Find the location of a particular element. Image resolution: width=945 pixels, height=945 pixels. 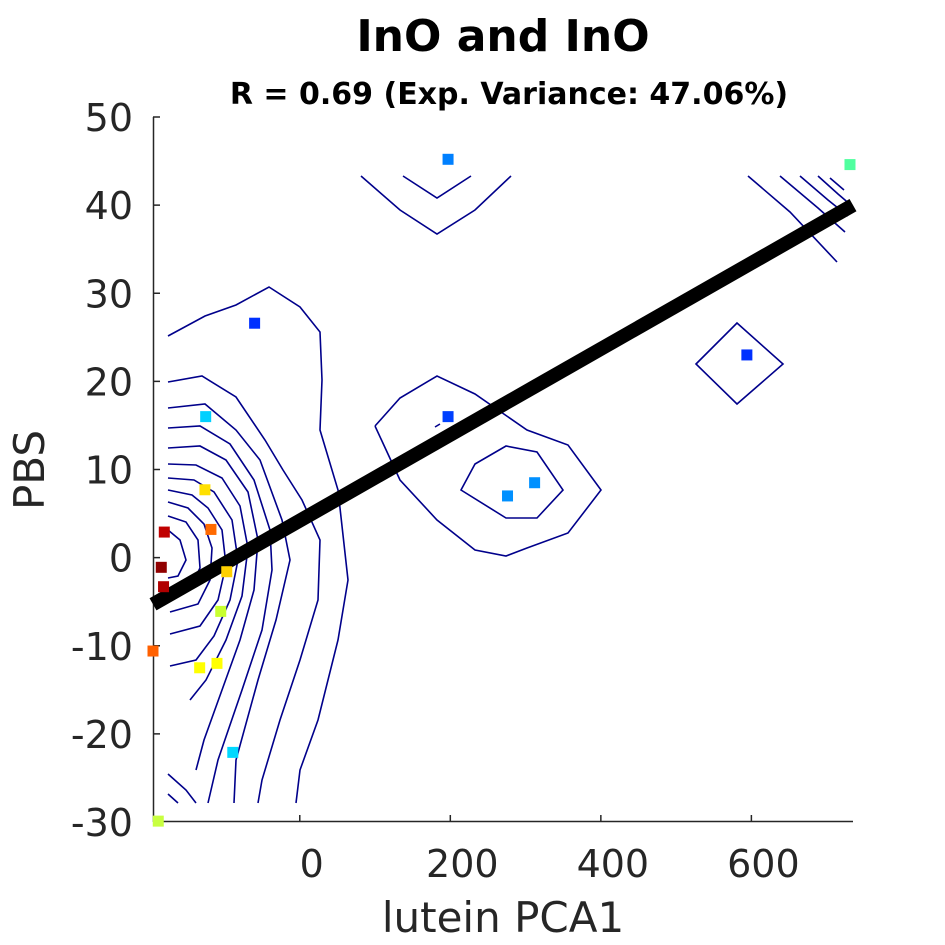

y-tick-label: 0 is located at coordinates (121, 559).